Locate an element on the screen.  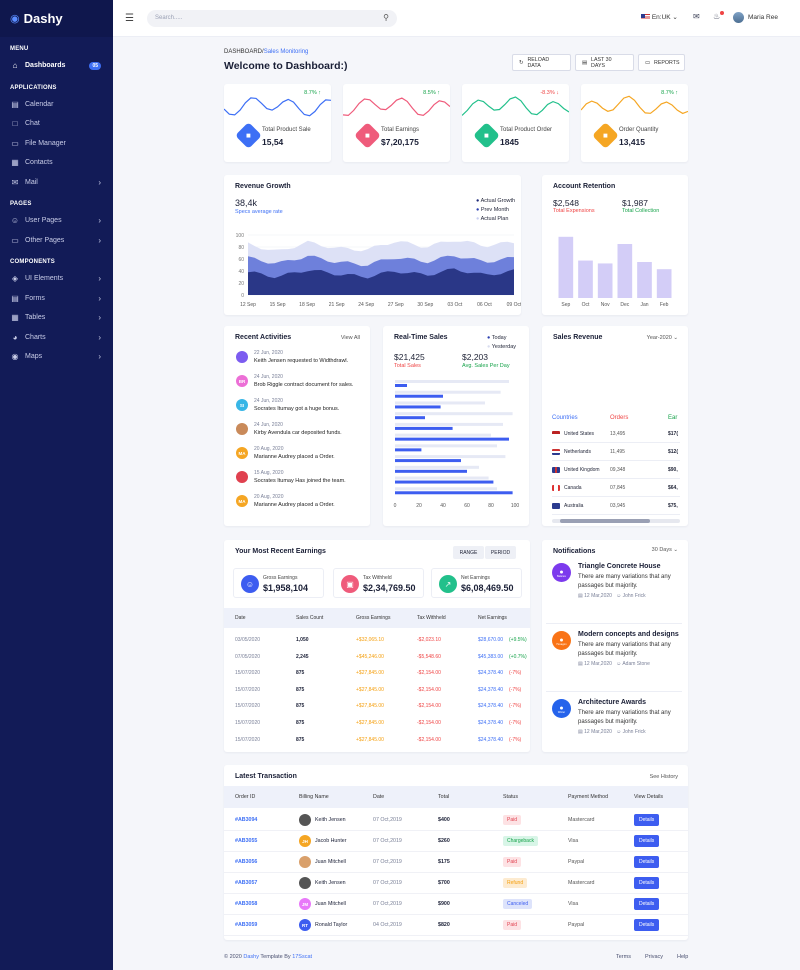
order-id-link: #AB3055 is located at coordinates (246, 841).